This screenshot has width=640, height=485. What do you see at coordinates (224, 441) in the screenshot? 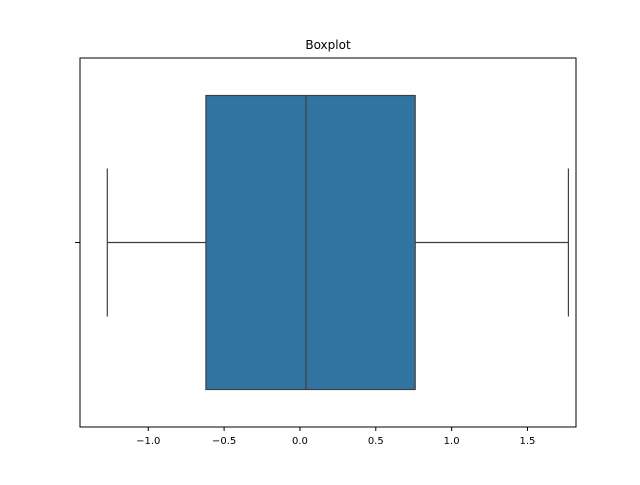
I see `x-tick-label: −0.5` at bounding box center [224, 441].